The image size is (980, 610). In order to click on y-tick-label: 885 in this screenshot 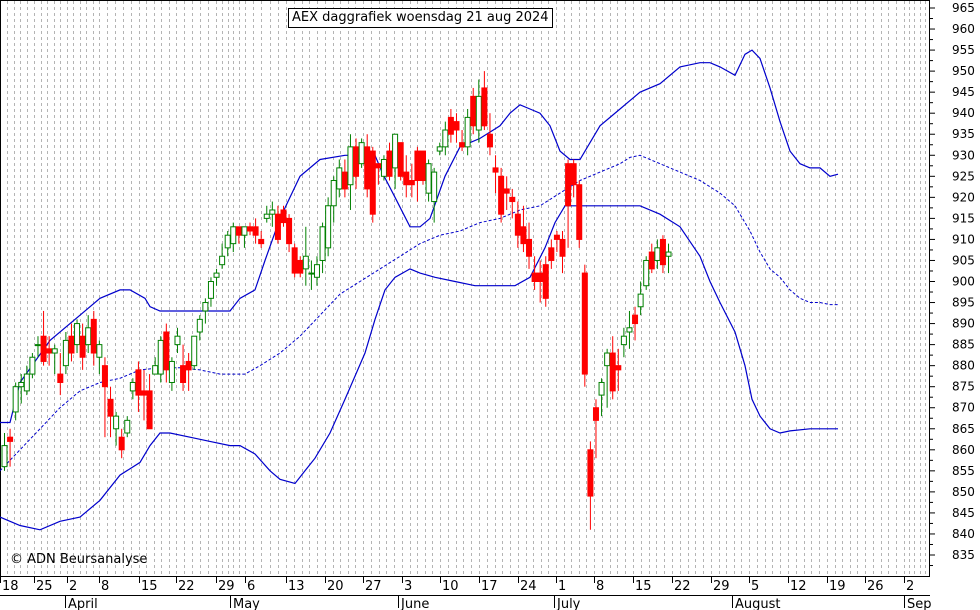, I will do `click(963, 345)`.